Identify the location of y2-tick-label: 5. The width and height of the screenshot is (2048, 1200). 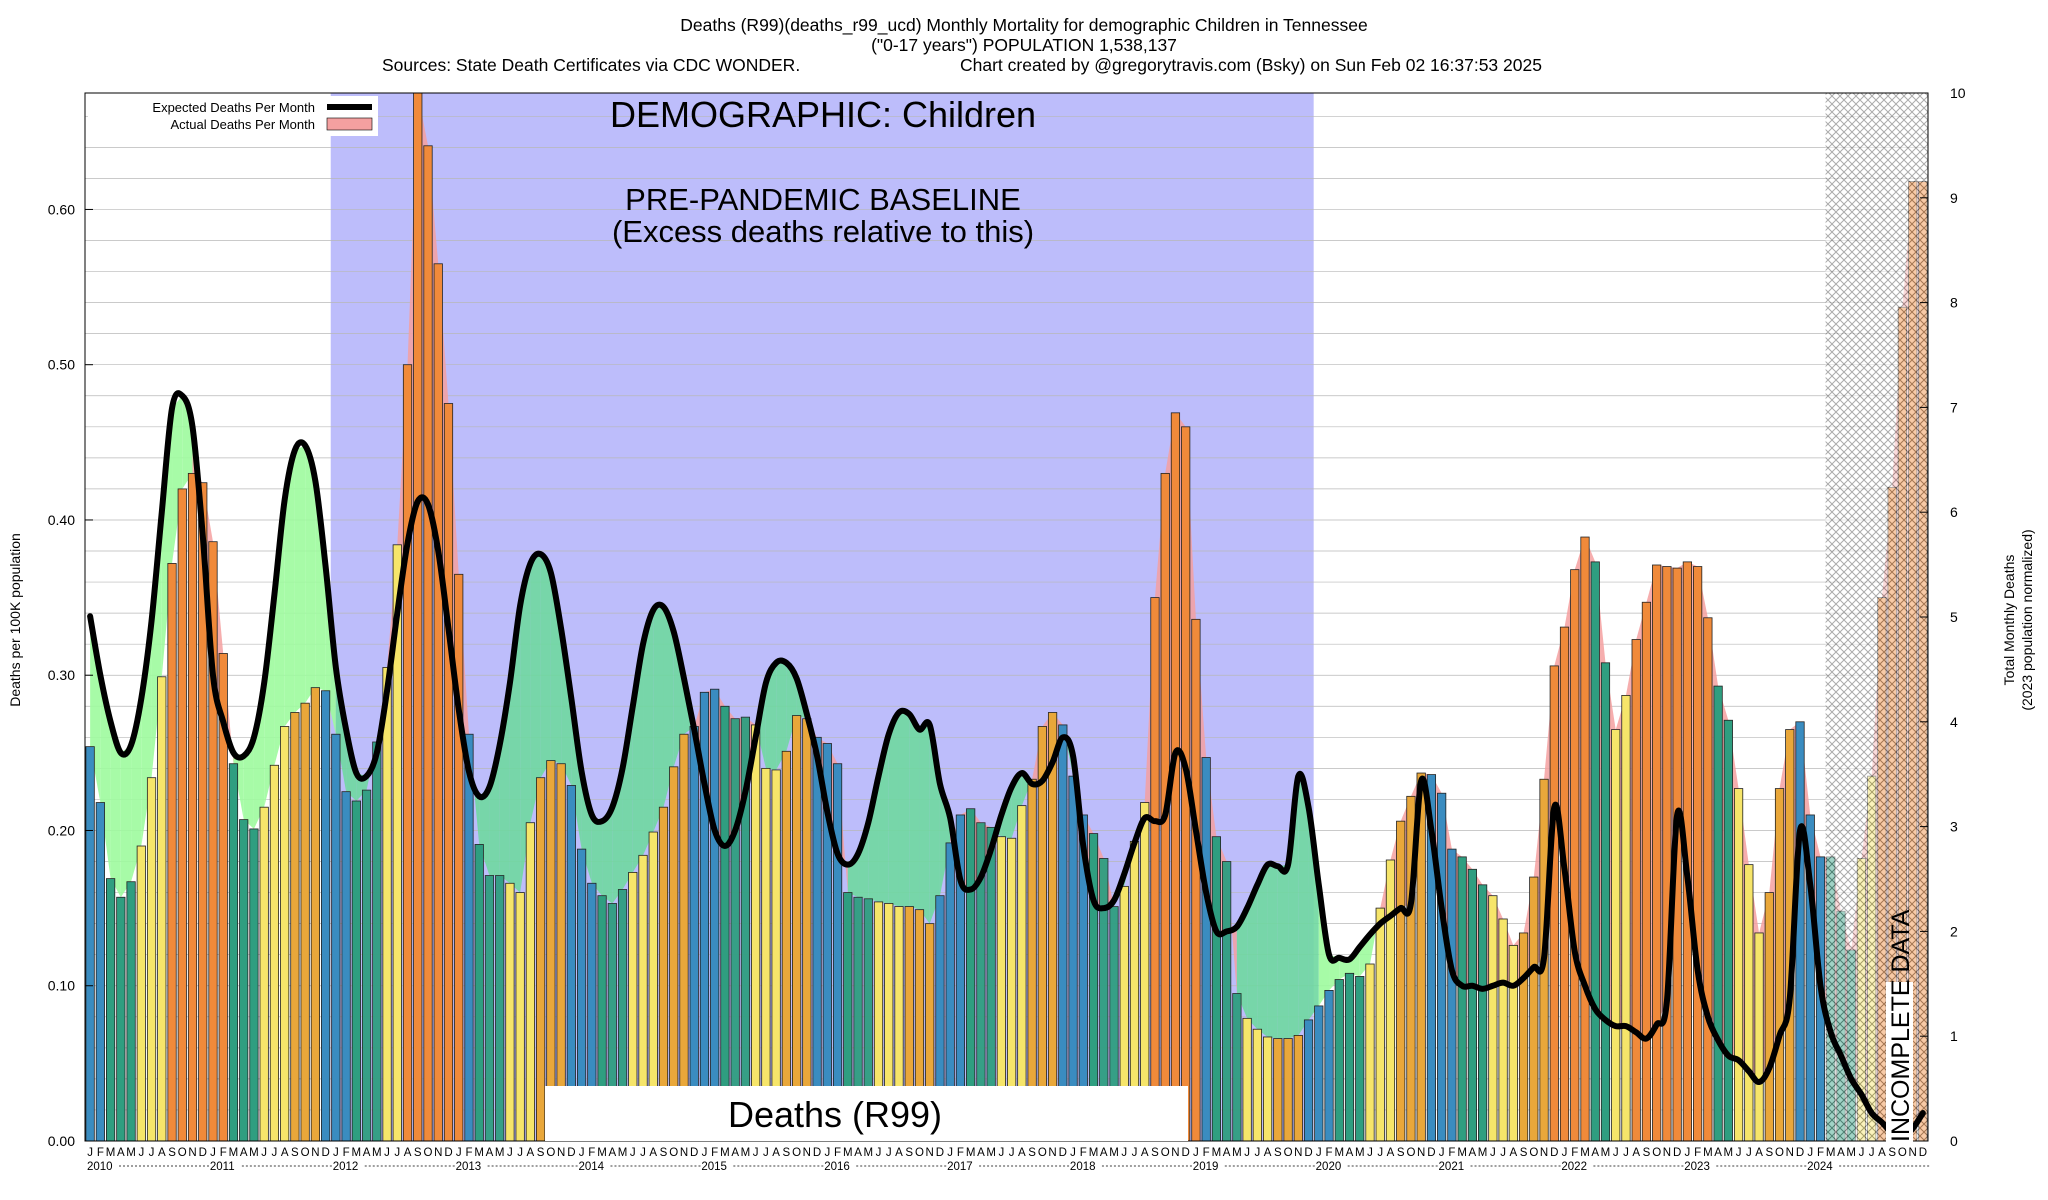
(1954, 617).